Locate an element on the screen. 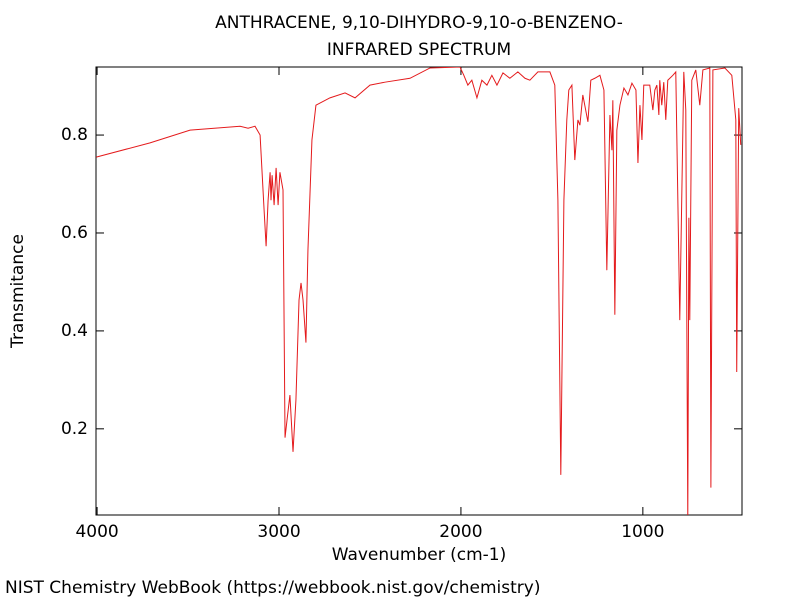  y-tick-label: 0.4 is located at coordinates (74, 331).